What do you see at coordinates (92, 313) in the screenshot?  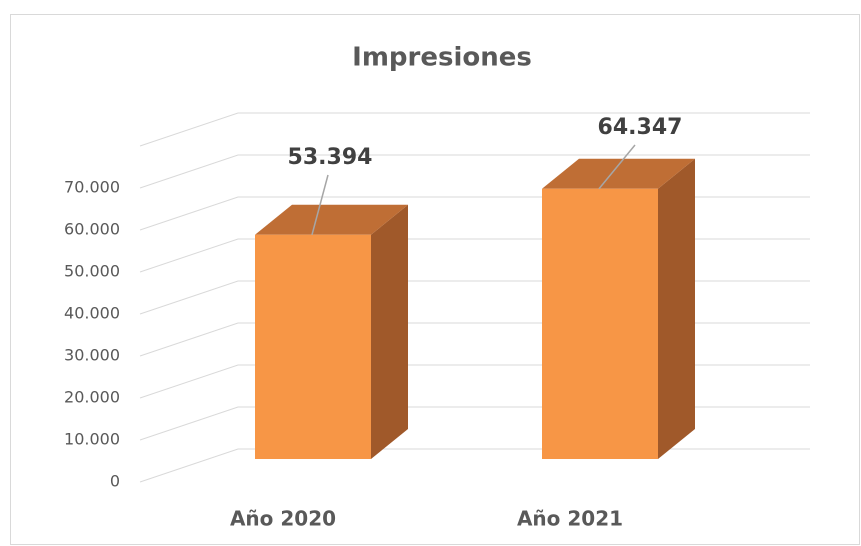 I see `y-tick-label: 40.000` at bounding box center [92, 313].